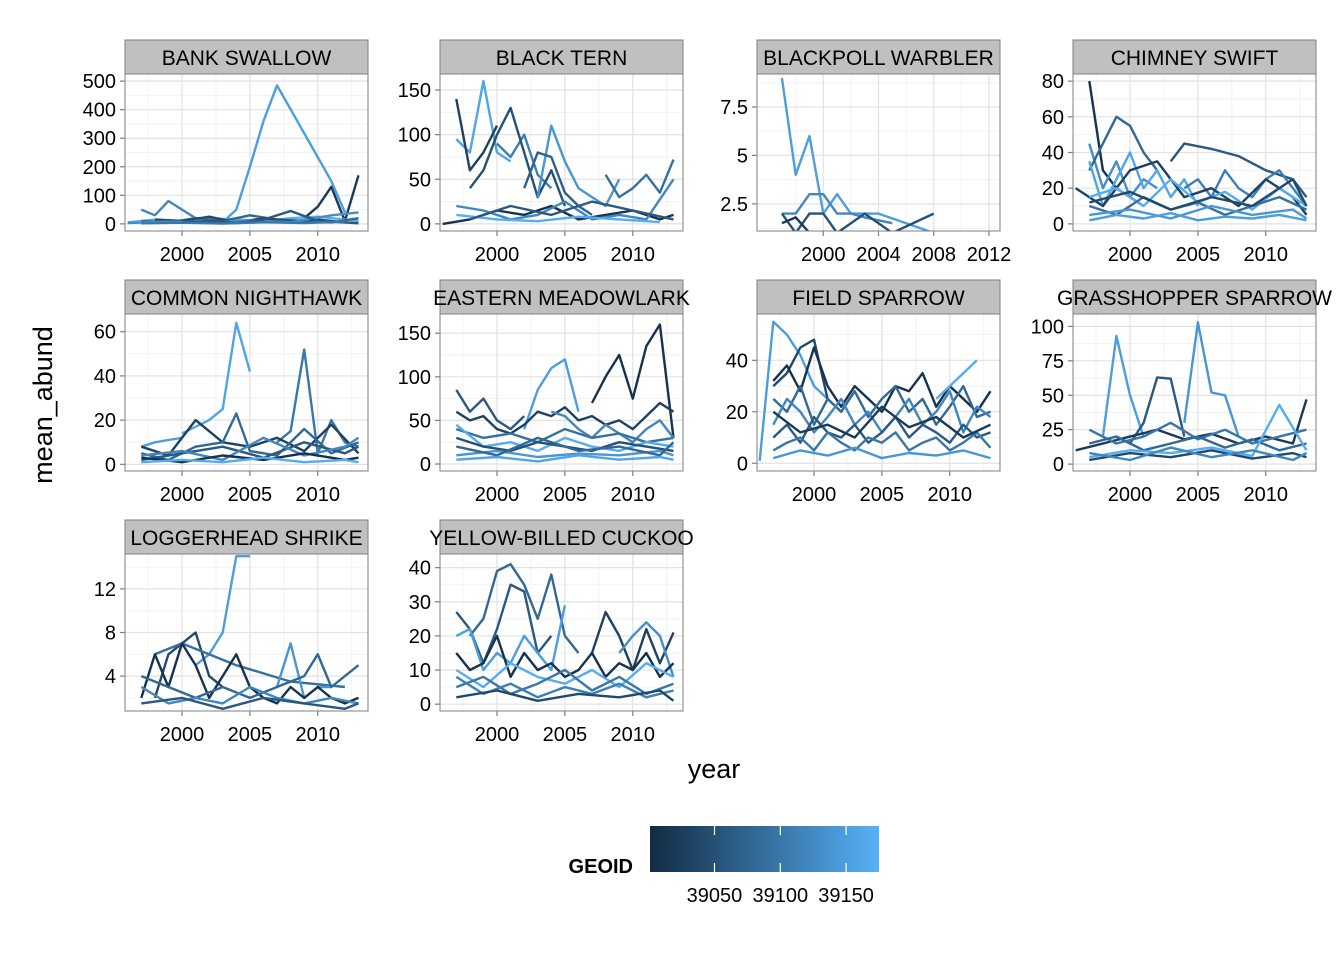  I want to click on facet-strip-label: LOGGERHEAD SHRIKE, so click(246, 538).